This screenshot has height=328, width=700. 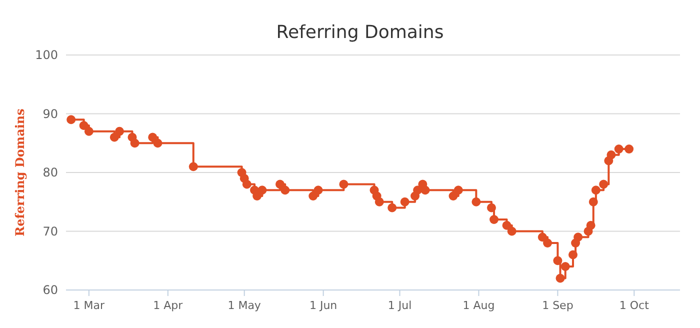 What do you see at coordinates (50, 113) in the screenshot?
I see `y-tick-label: 90` at bounding box center [50, 113].